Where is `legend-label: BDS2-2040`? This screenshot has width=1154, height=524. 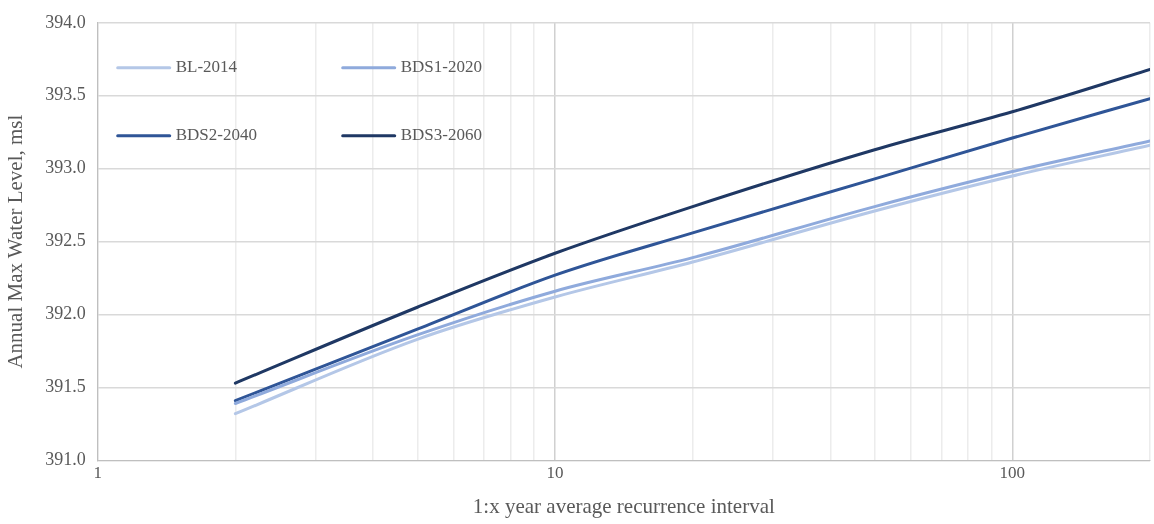 legend-label: BDS2-2040 is located at coordinates (216, 135).